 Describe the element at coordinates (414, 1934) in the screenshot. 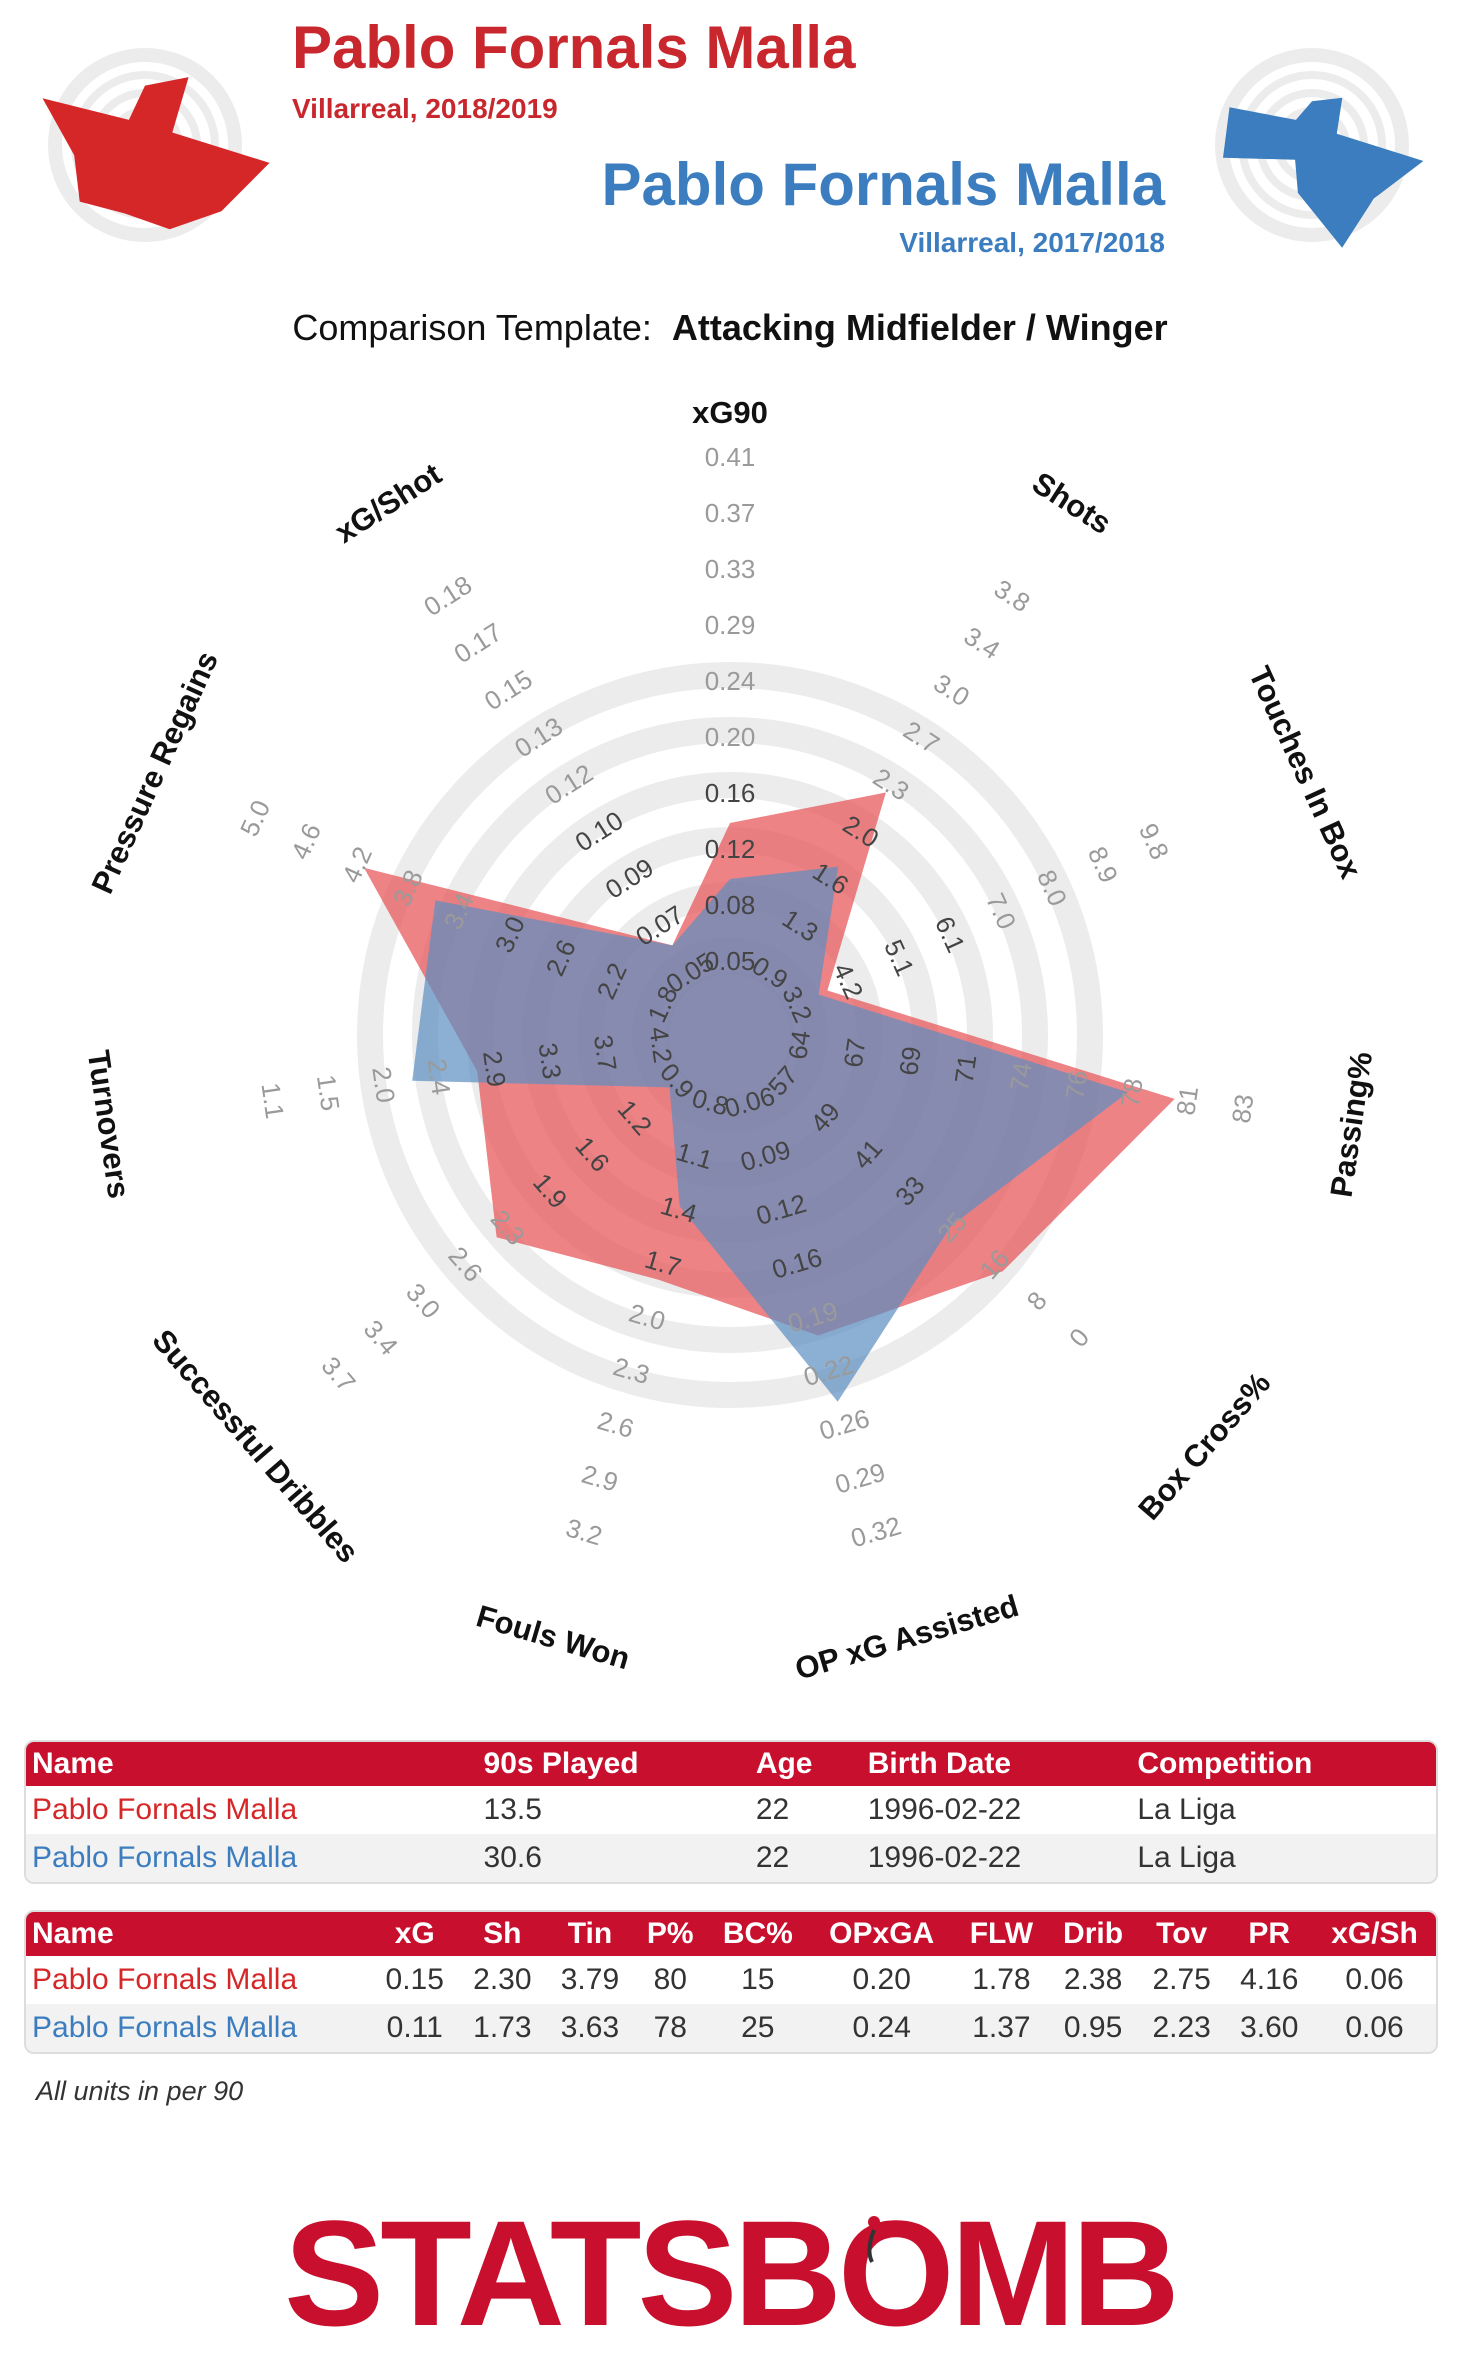

I see `column-header: xG` at that location.